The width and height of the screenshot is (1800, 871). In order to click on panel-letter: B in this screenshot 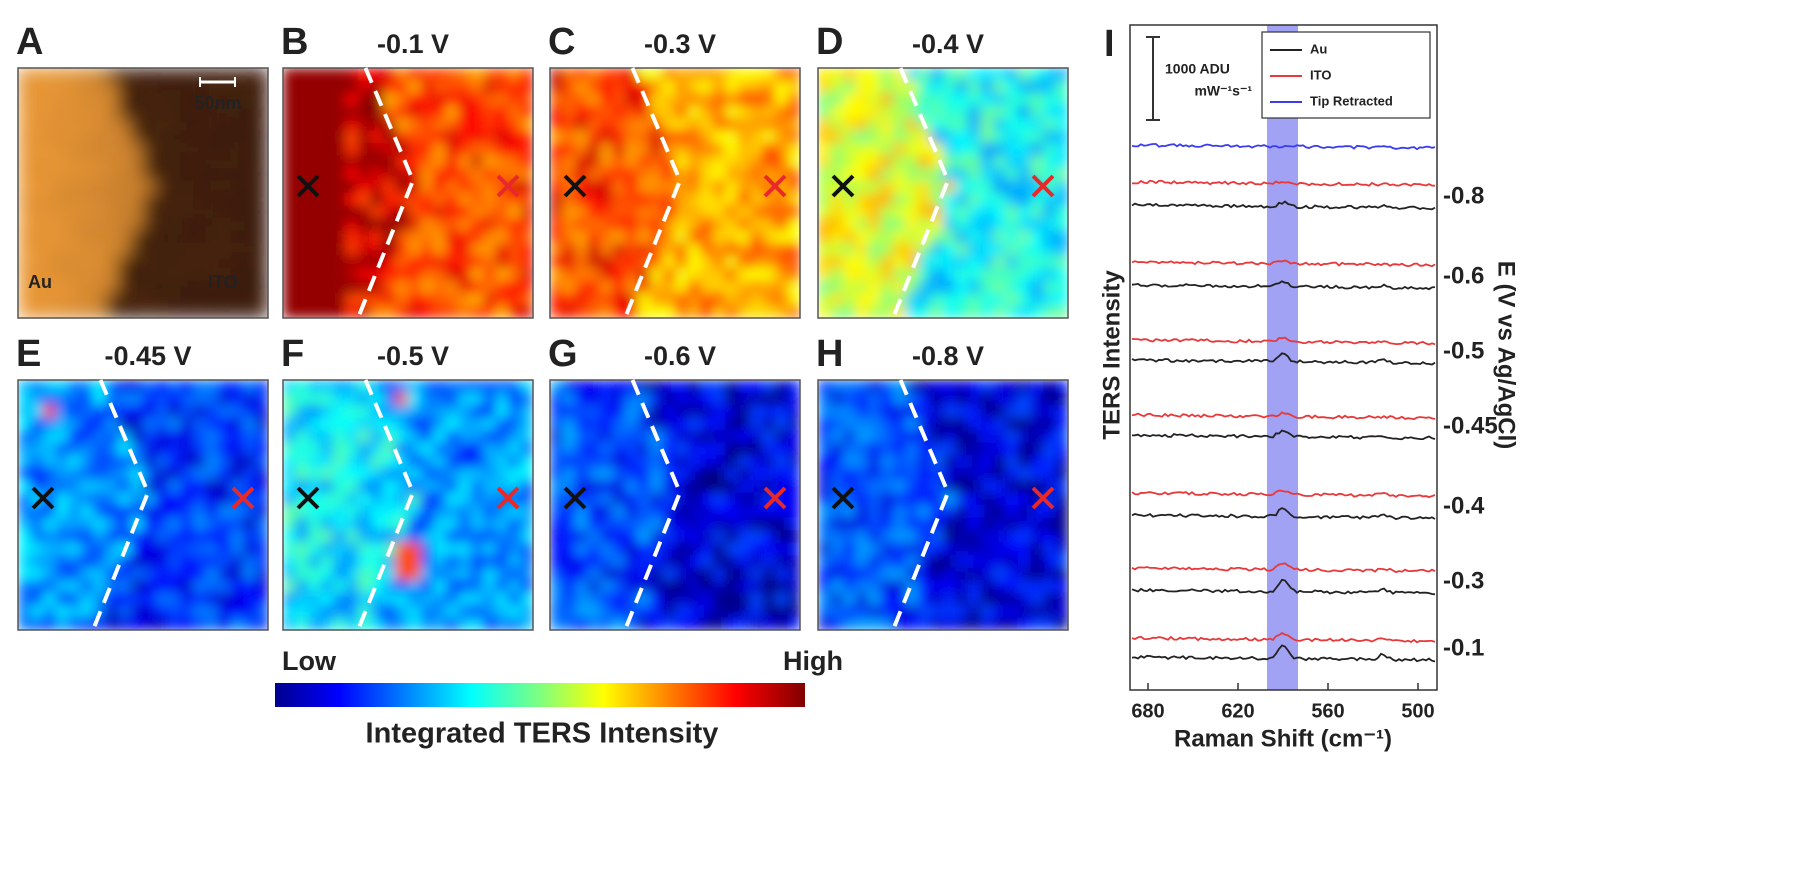, I will do `click(294, 42)`.